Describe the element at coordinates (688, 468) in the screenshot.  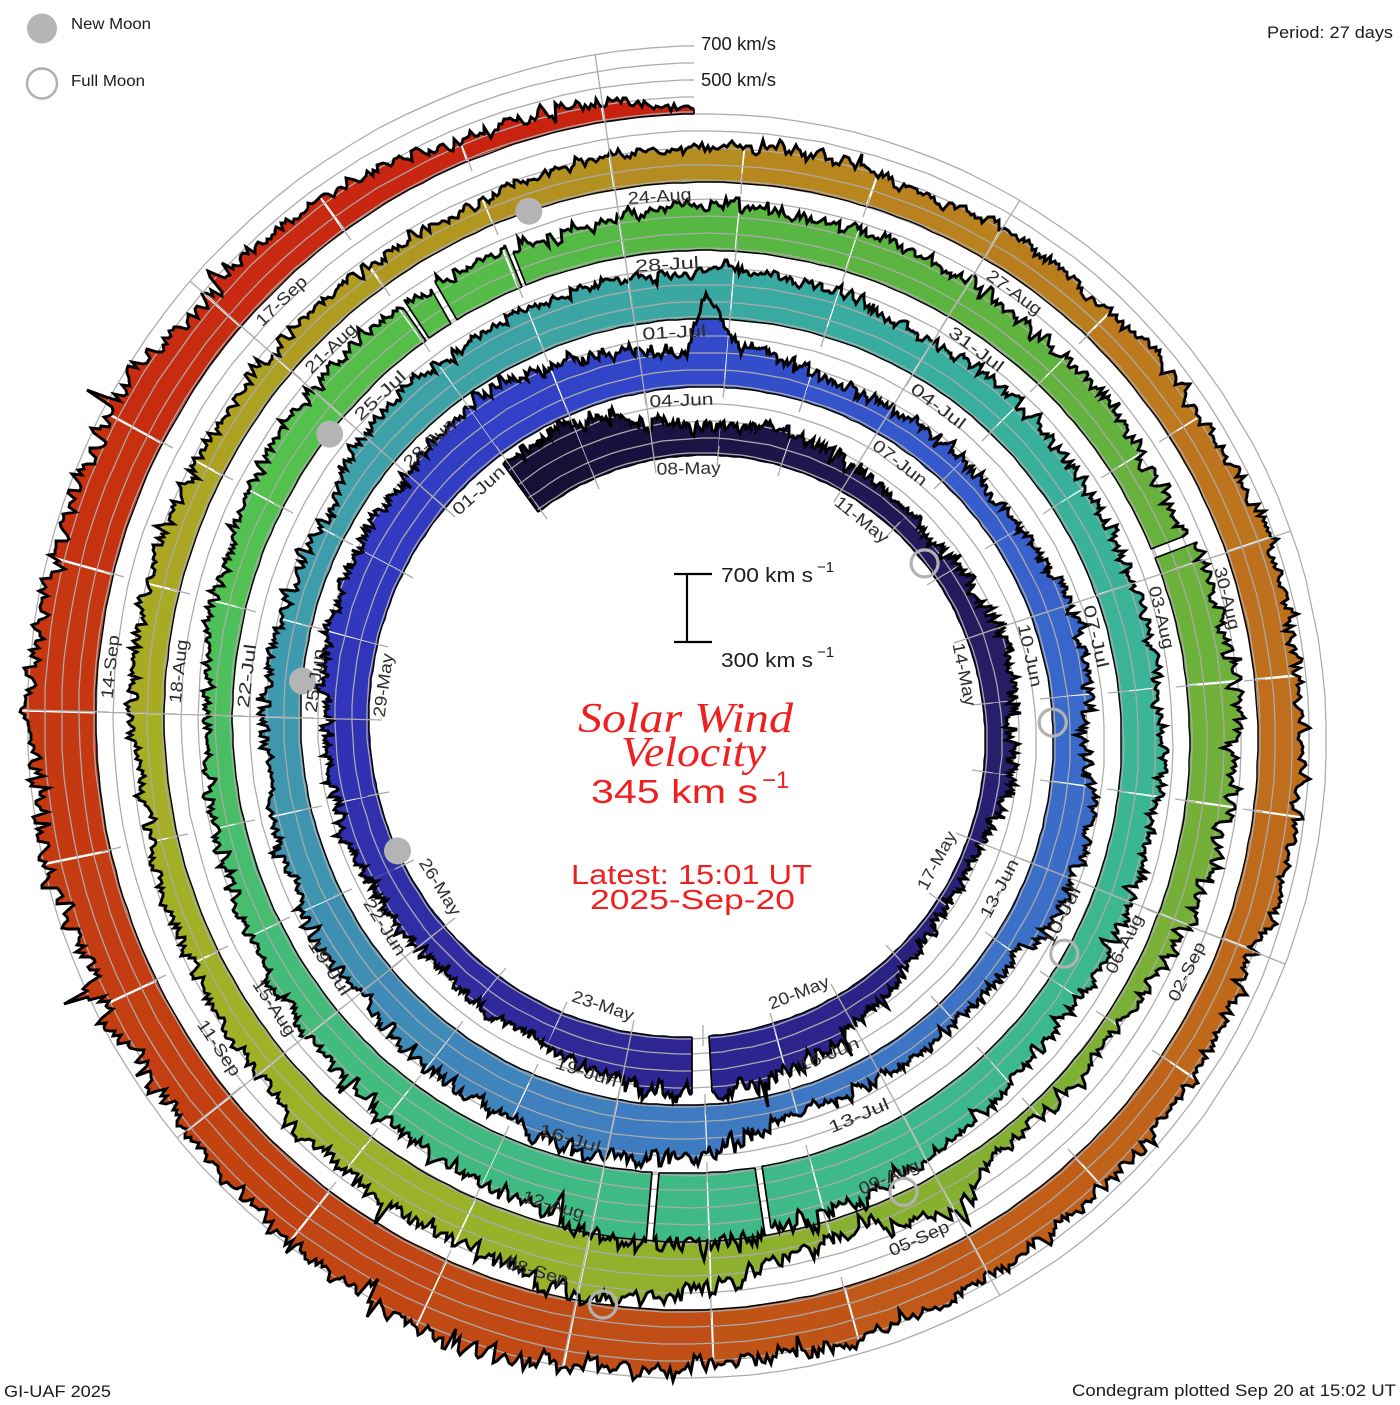
I see `svg-text: 08-May` at that location.